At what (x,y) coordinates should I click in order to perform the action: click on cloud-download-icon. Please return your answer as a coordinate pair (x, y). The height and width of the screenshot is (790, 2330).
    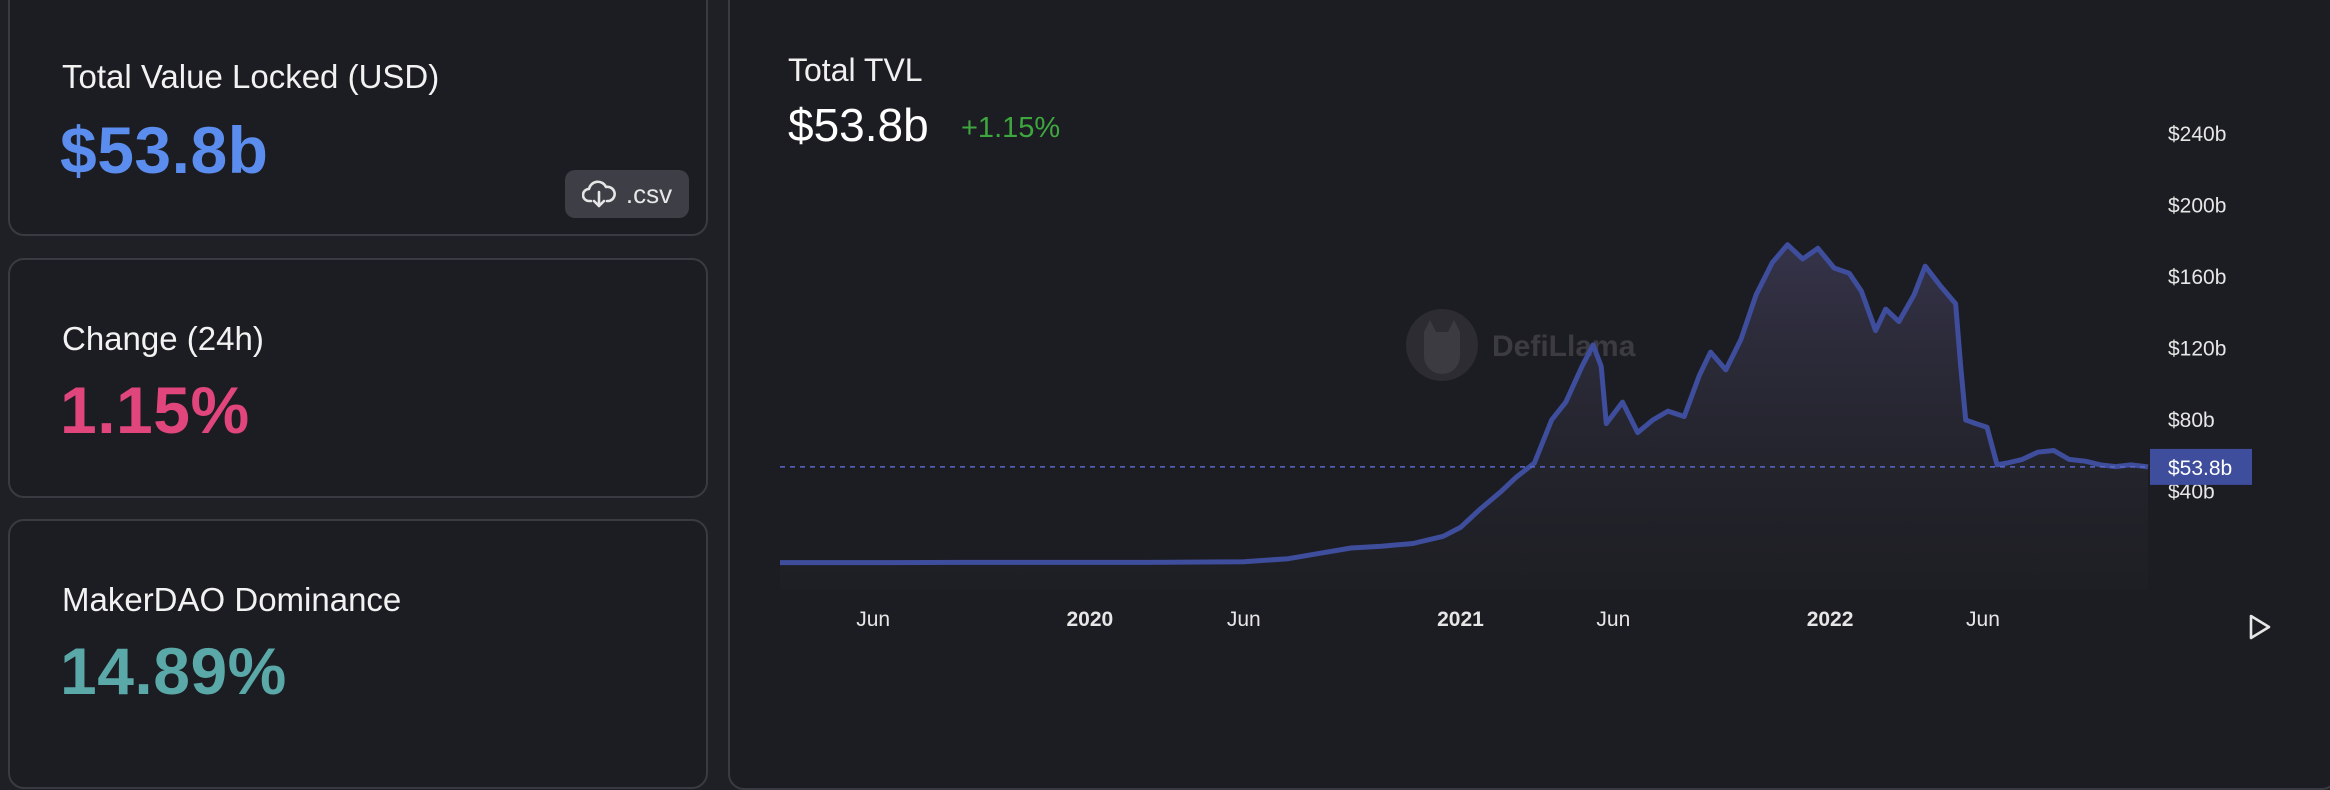
    Looking at the image, I should click on (598, 194).